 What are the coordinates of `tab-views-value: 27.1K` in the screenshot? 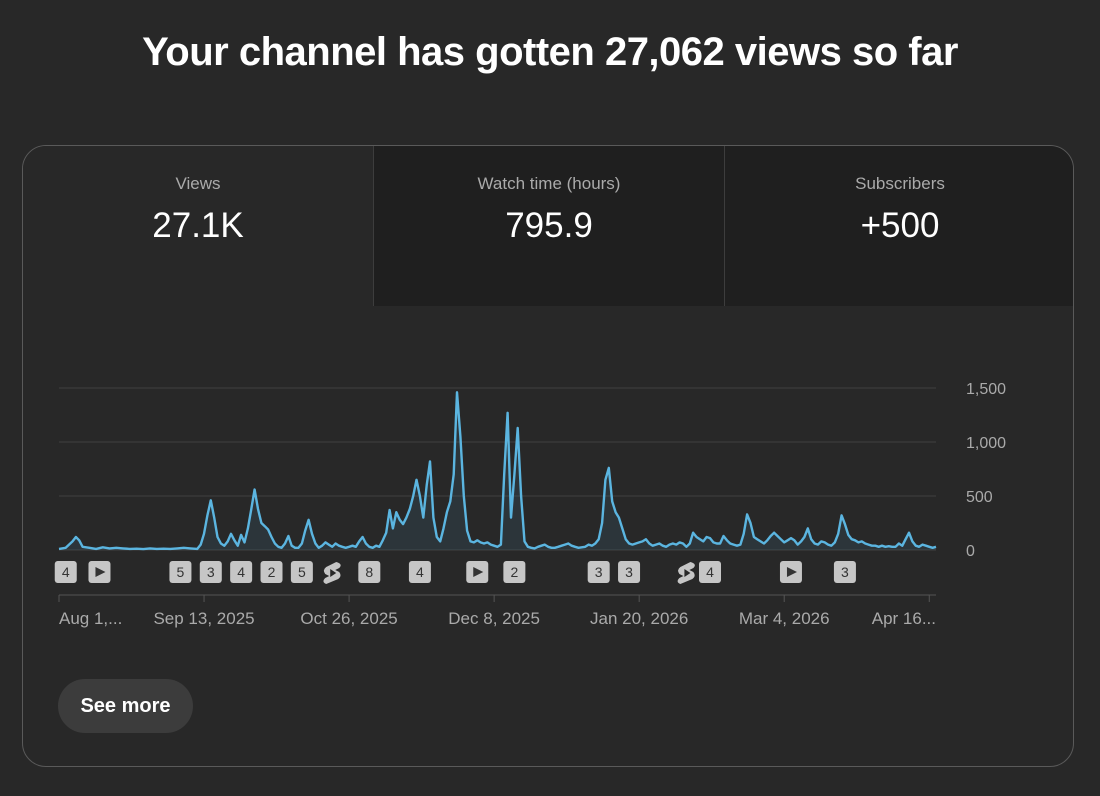 It's located at (198, 225).